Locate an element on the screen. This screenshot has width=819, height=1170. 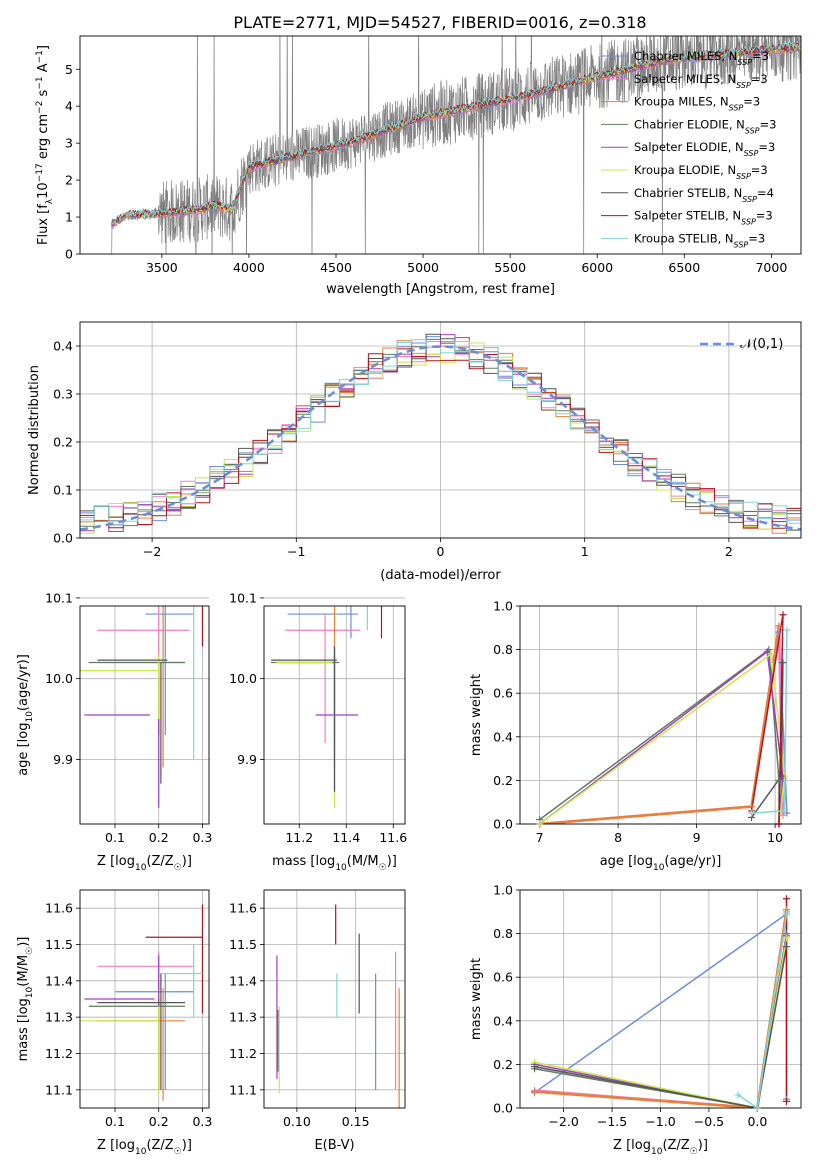
z-mass-xtick-label: 0.1 is located at coordinates (115, 1121).